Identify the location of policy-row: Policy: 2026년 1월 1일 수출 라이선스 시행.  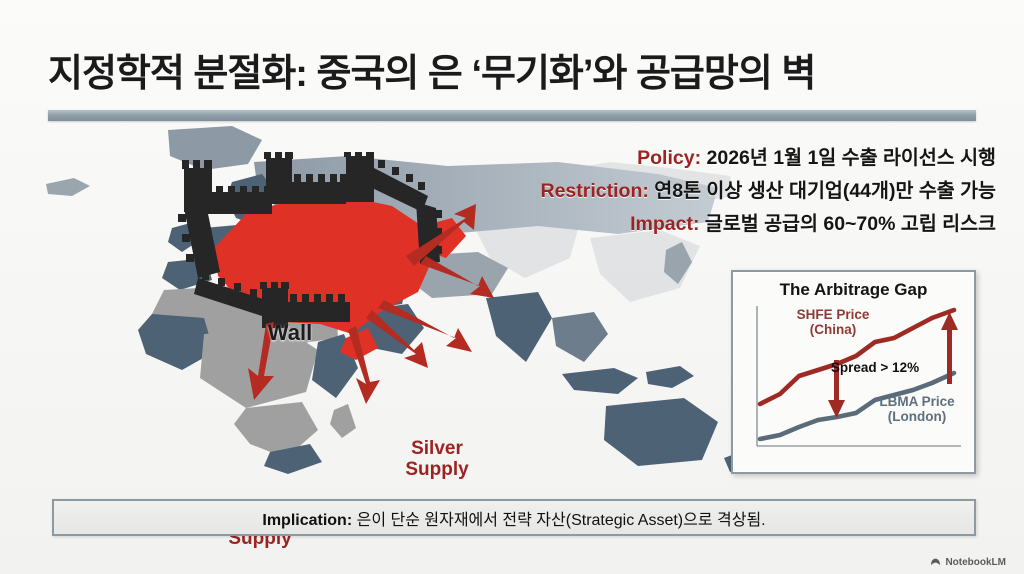
(736, 158).